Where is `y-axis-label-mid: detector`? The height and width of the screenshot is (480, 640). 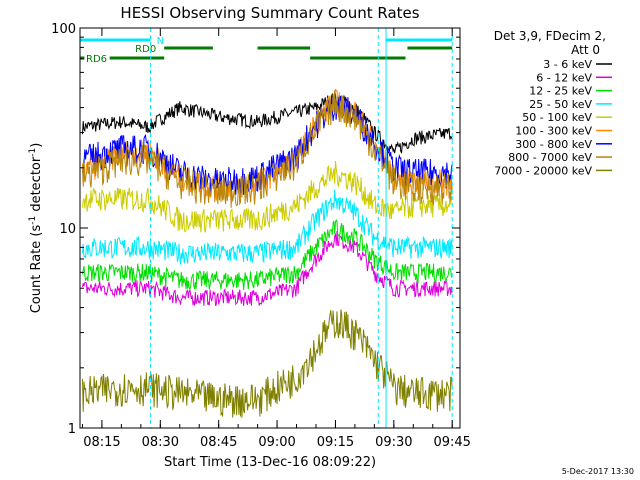
y-axis-label-mid: detector is located at coordinates (36, 186).